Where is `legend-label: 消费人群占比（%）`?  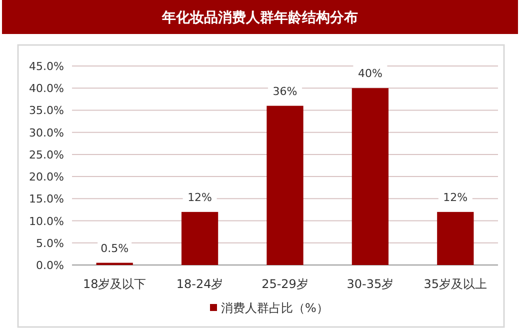 legend-label: 消费人群占比（%） is located at coordinates (274, 308).